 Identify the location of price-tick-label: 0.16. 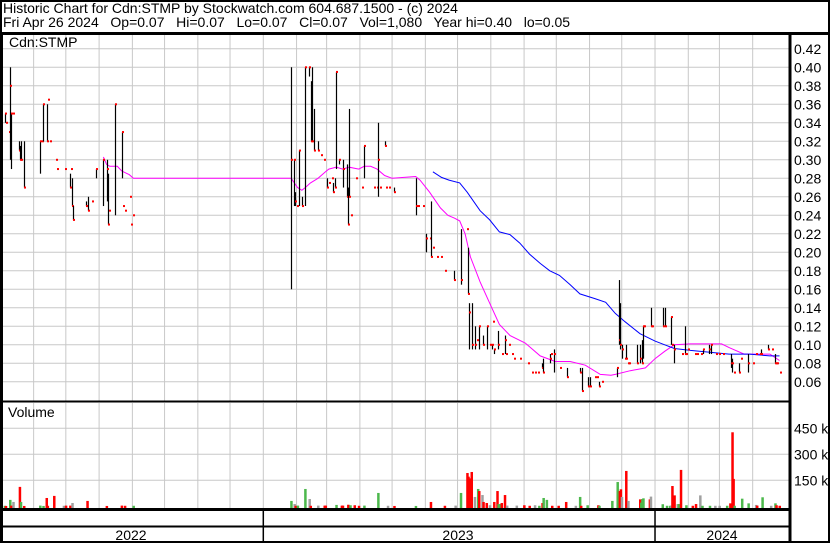
(807, 289).